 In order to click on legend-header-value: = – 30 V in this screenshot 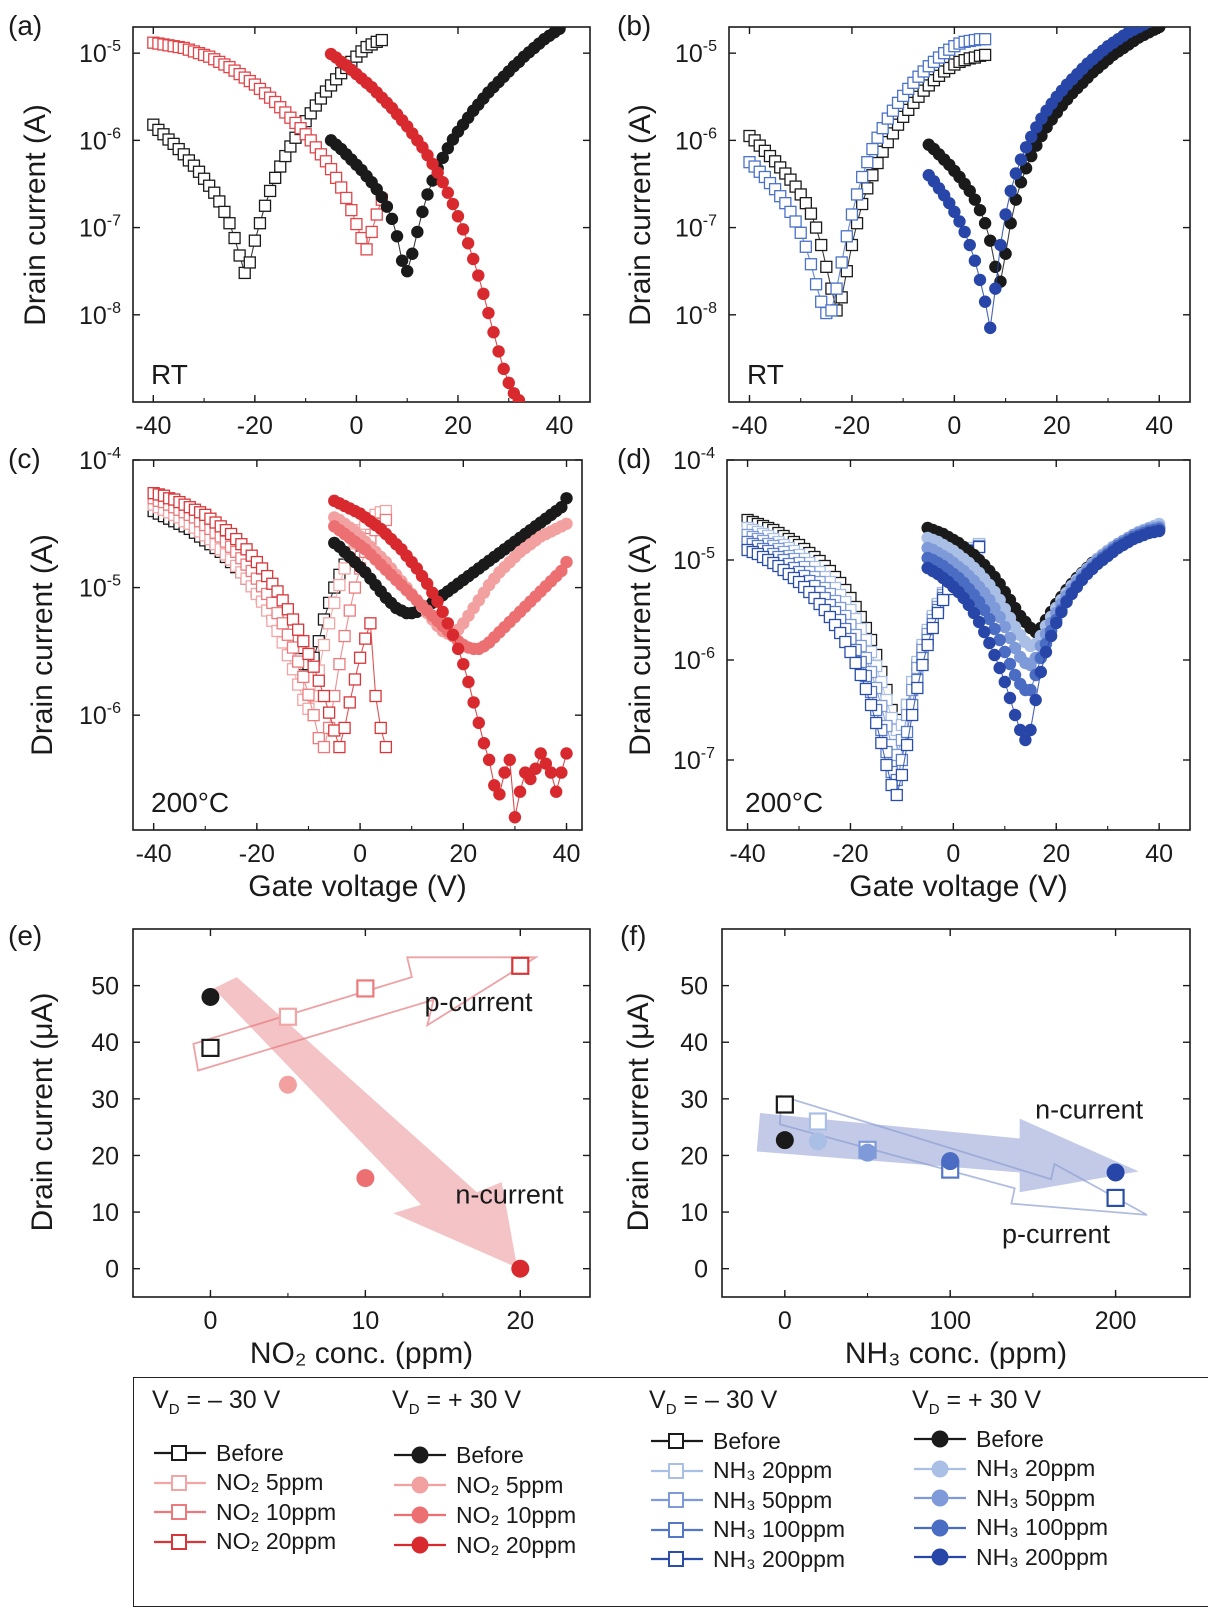, I will do `click(230, 1400)`.